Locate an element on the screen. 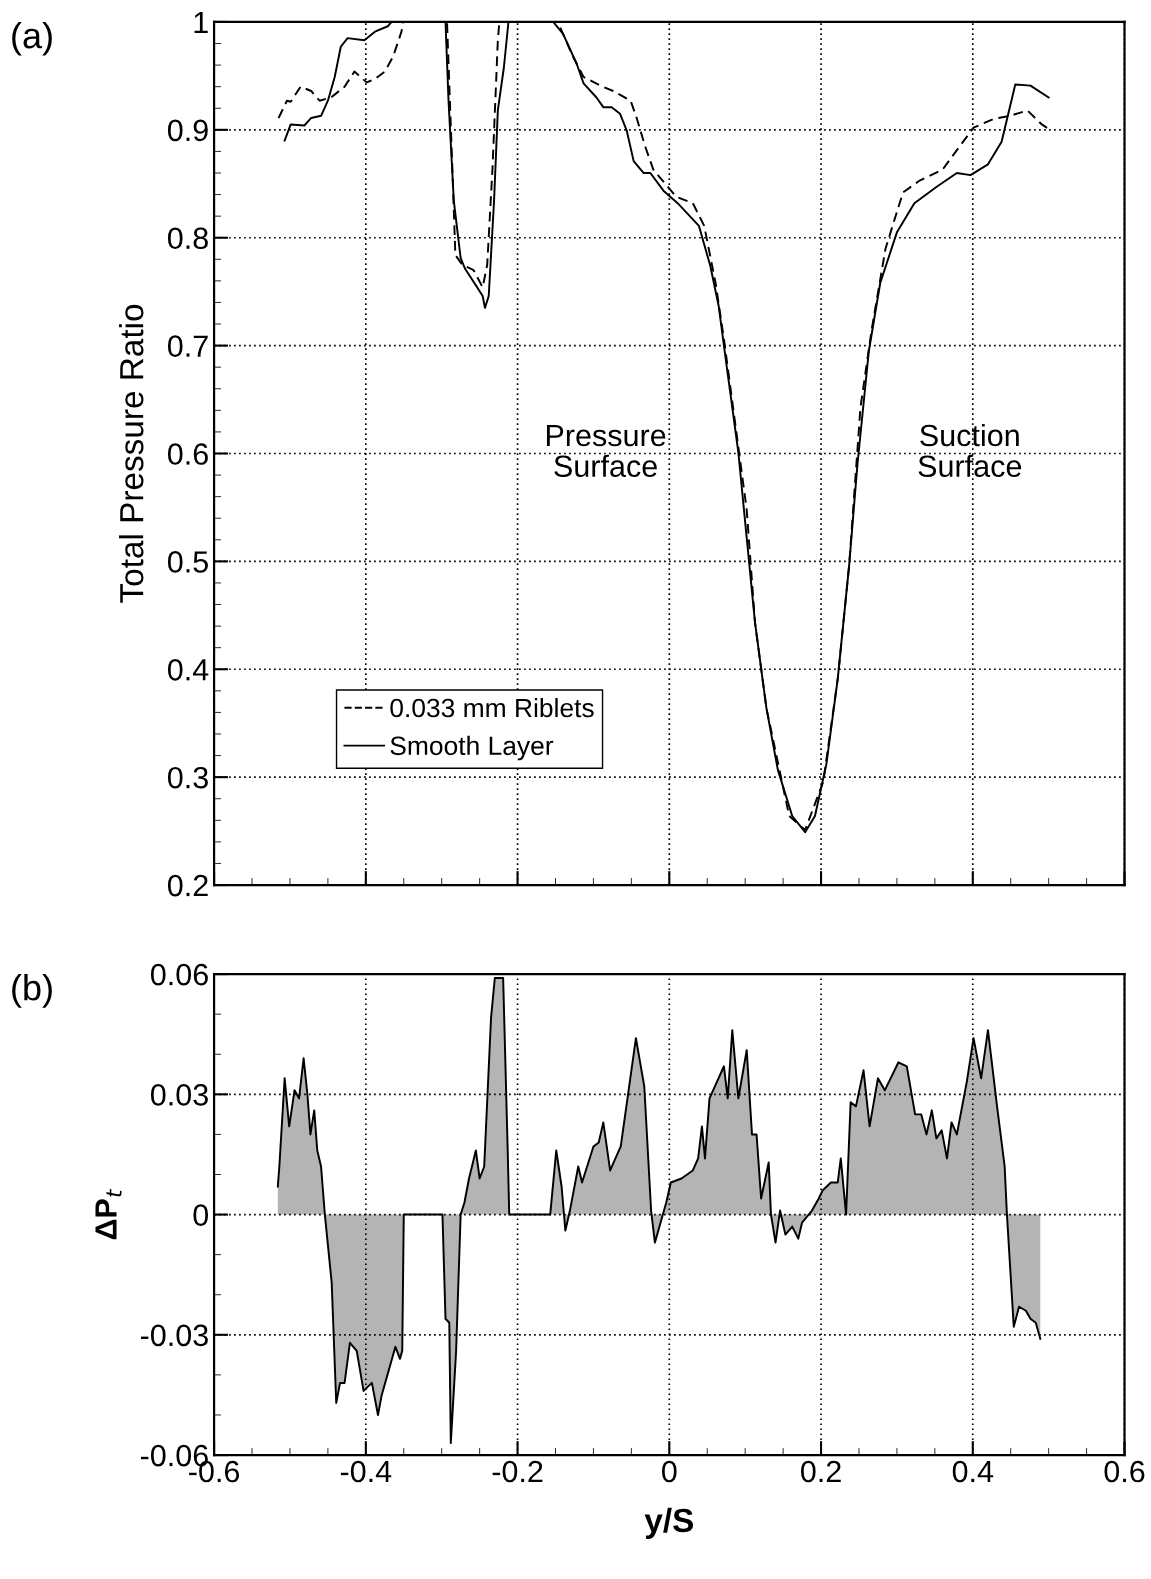 Image resolution: width=1151 pixels, height=1579 pixels. x-tick-label: 0.4 is located at coordinates (973, 1471).